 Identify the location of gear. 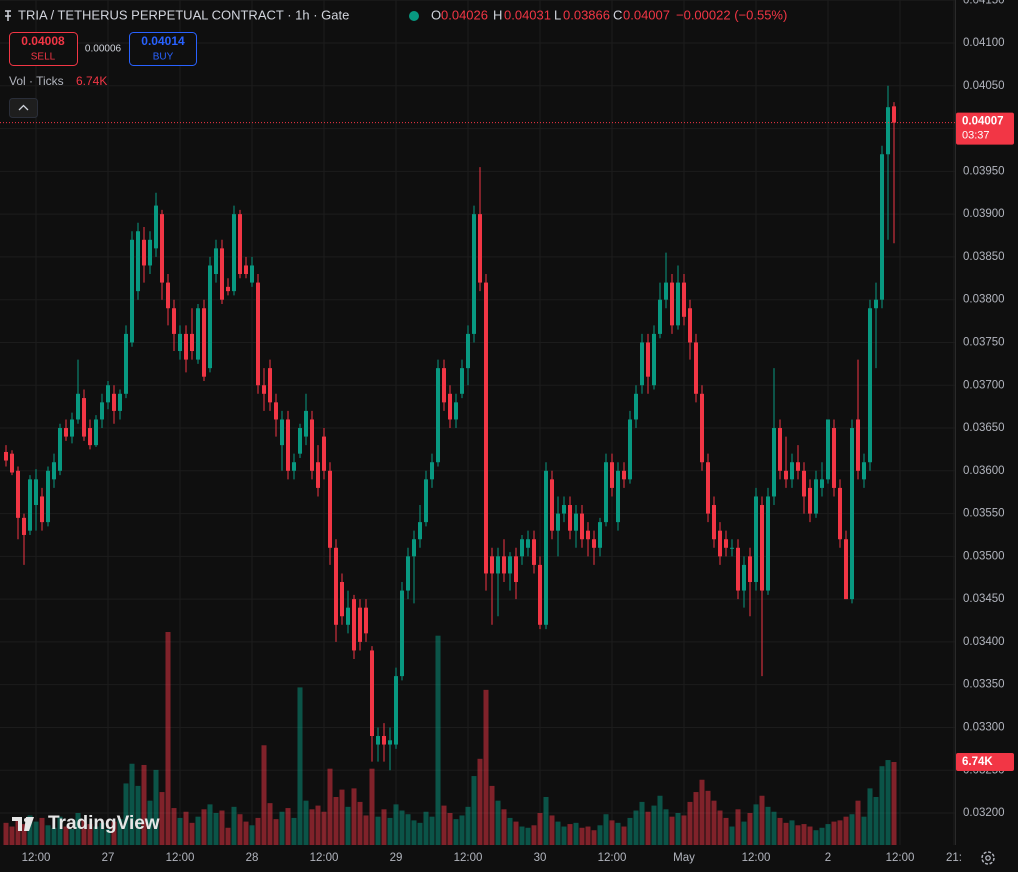
(988, 858).